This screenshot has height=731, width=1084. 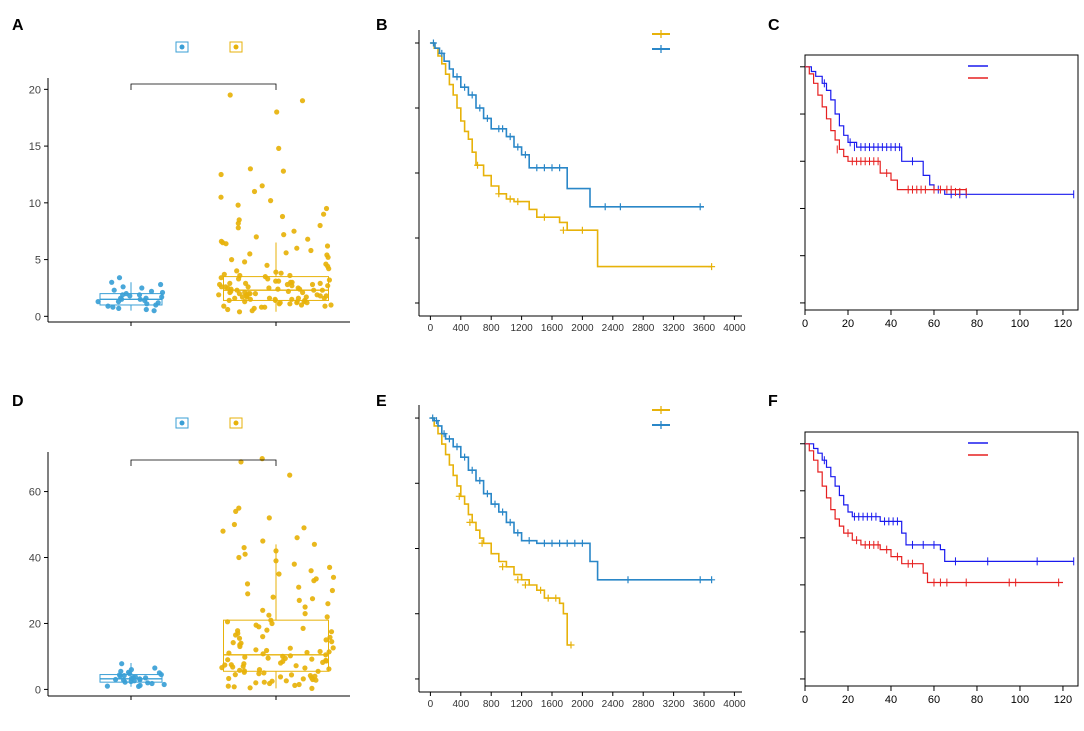 I want to click on legend-key-dot, so click(x=236, y=47).